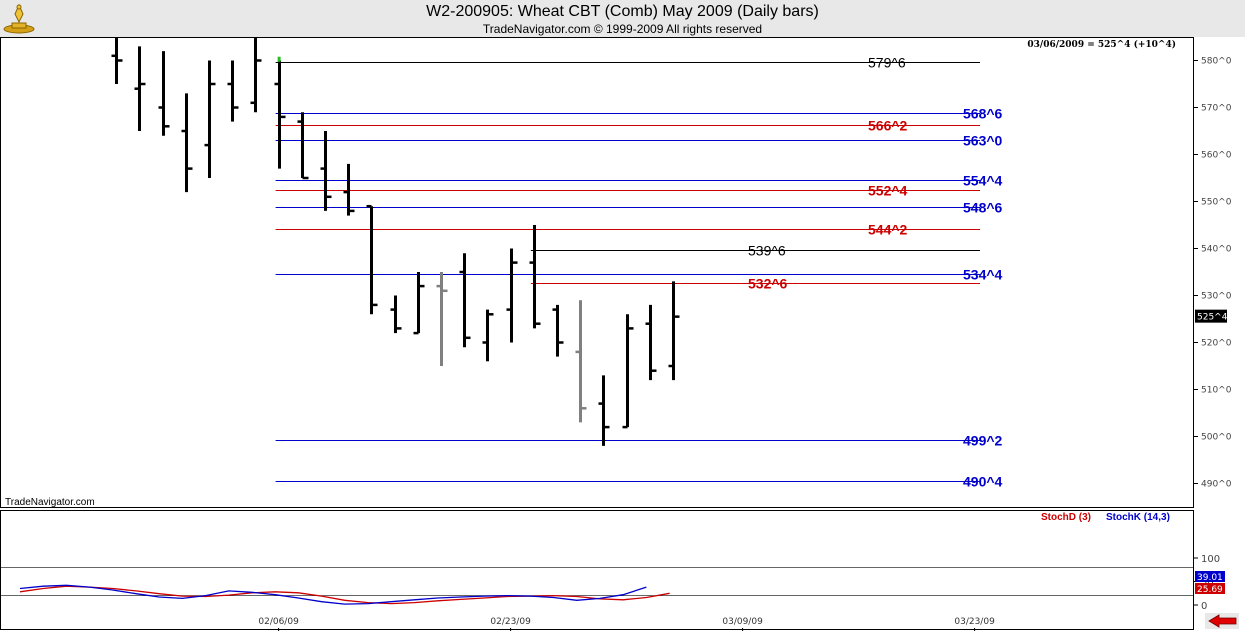 The width and height of the screenshot is (1245, 631). Describe the element at coordinates (1216, 62) in the screenshot. I see `y-tick-label: 580^0` at that location.